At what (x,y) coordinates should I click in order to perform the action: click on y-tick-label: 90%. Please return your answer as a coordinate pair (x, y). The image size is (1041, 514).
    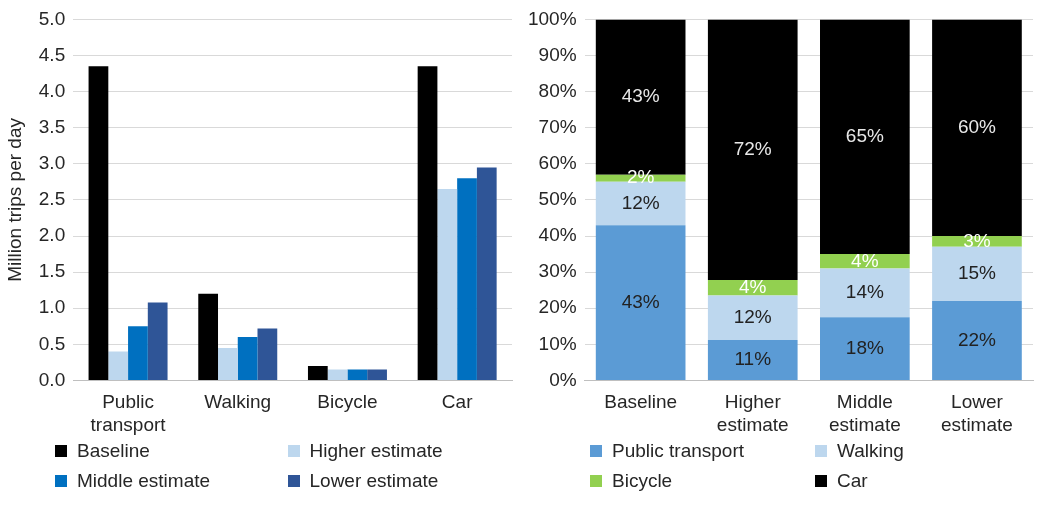
    Looking at the image, I should click on (557, 54).